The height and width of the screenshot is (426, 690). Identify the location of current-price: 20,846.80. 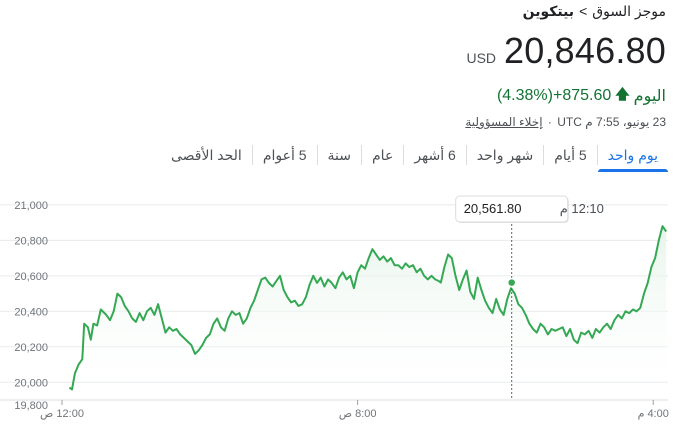
(585, 50).